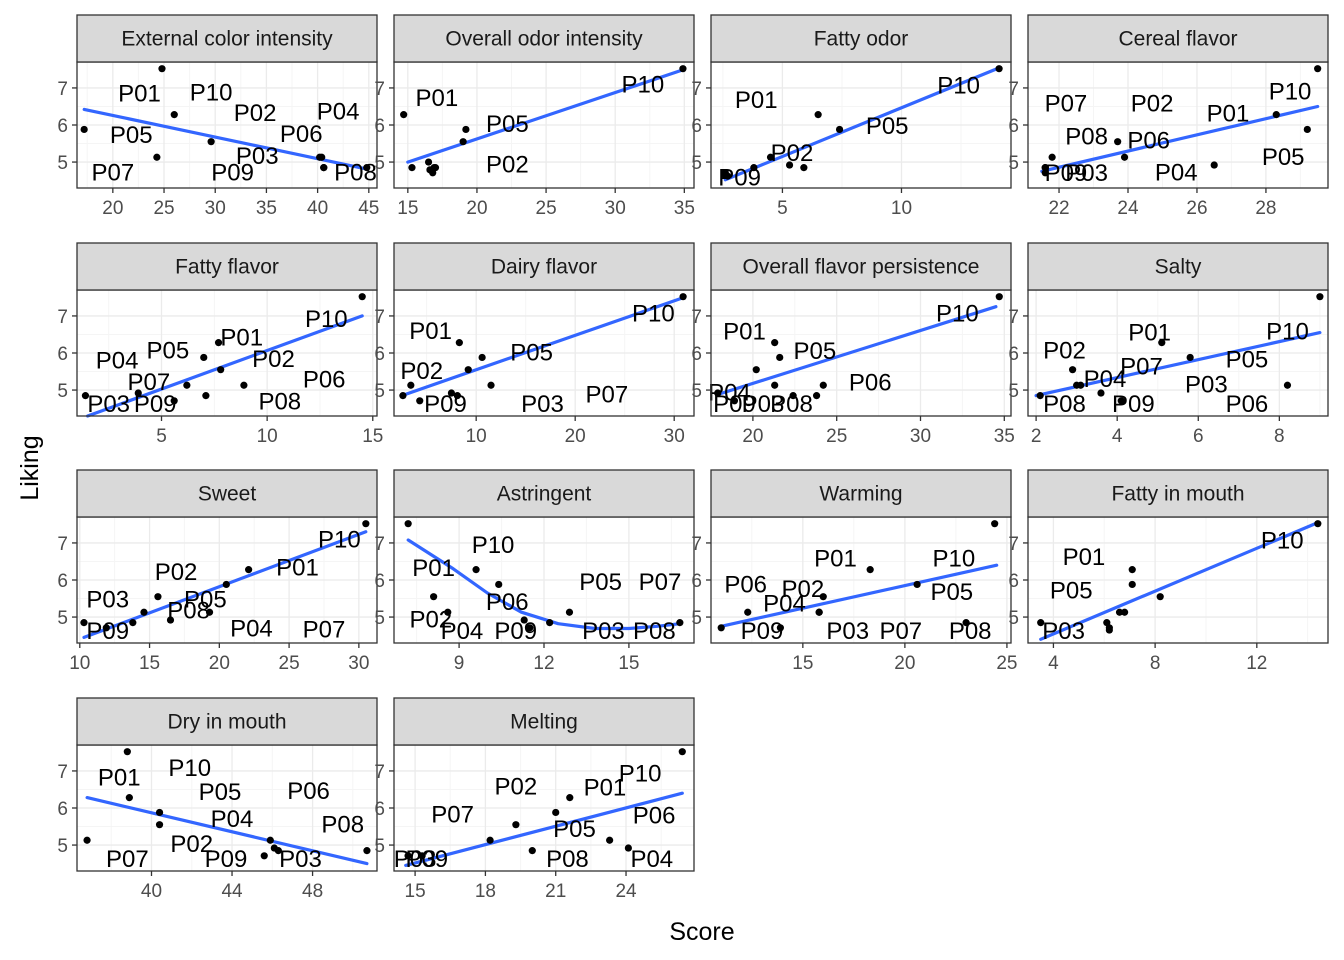 This screenshot has height=960, width=1344. Describe the element at coordinates (266, 208) in the screenshot. I see `x-tick-label: 35` at that location.